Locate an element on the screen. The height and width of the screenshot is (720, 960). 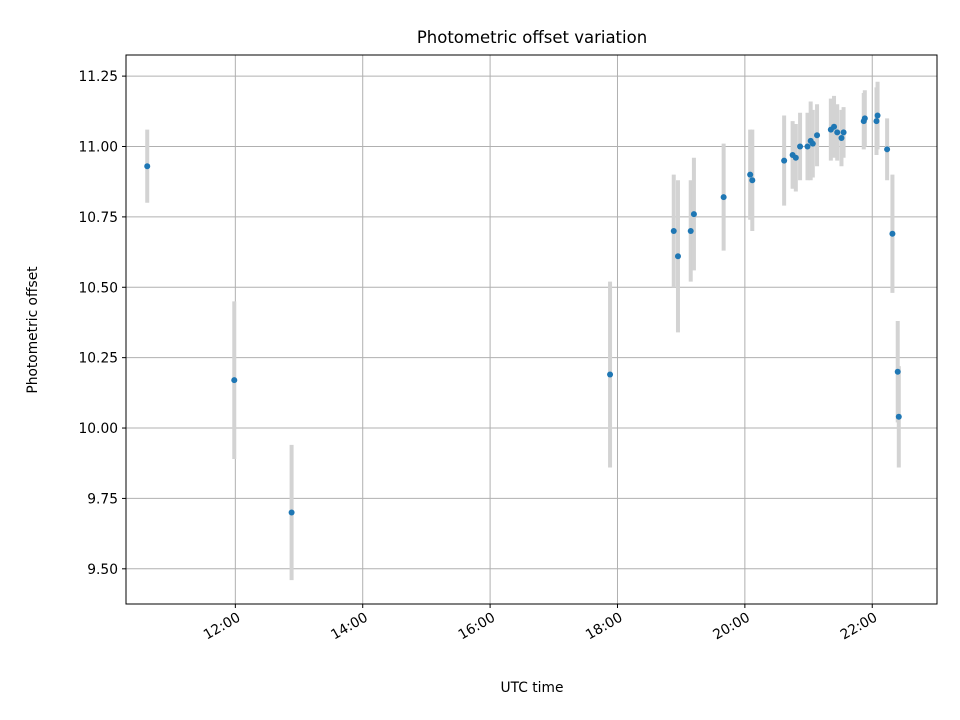
y-tick-label: 10.25 is located at coordinates (99, 359).